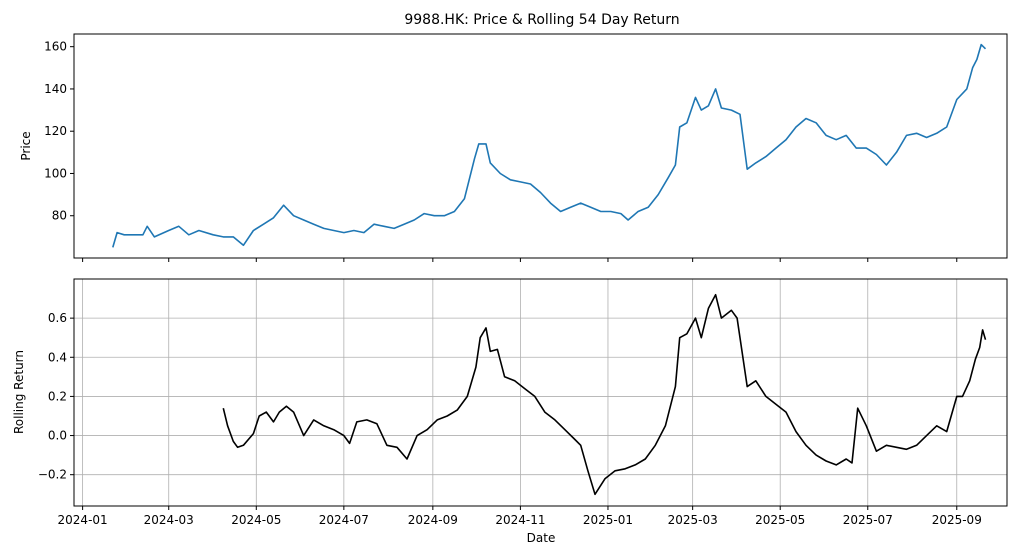 This screenshot has width=1024, height=559. What do you see at coordinates (57, 396) in the screenshot?
I see `bottom-ytick-label: 0.2` at bounding box center [57, 396].